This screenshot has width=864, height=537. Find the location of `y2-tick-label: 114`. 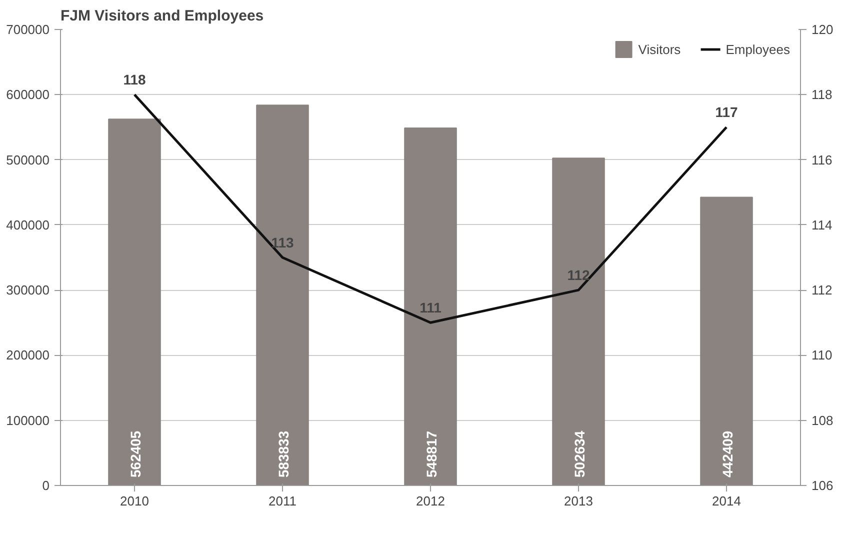

y2-tick-label: 114 is located at coordinates (822, 224).